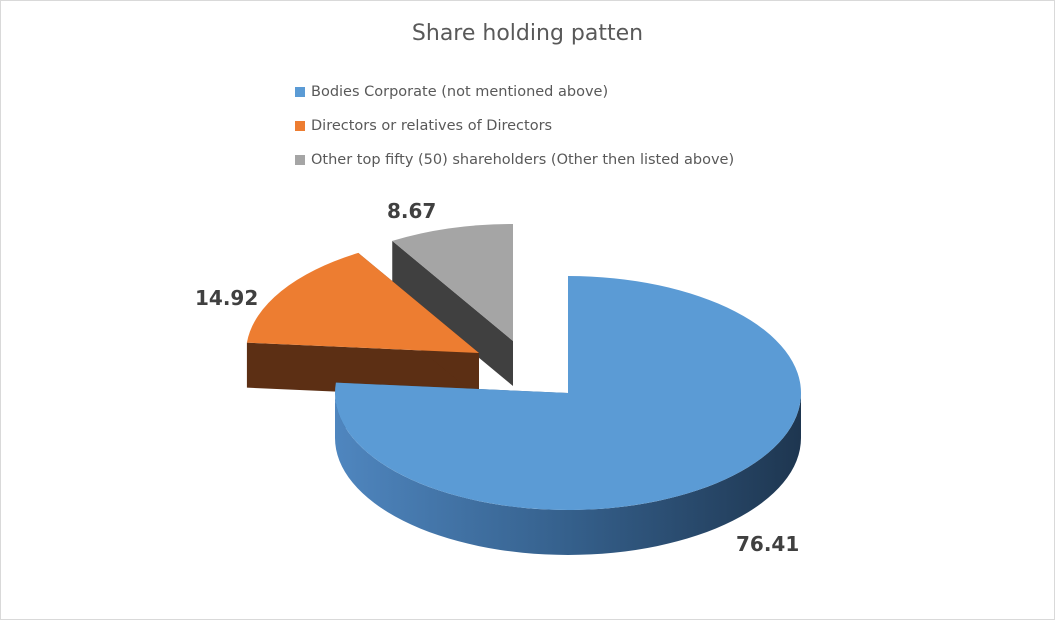 The image size is (1055, 620). Describe the element at coordinates (227, 298) in the screenshot. I see `data-label: 14.92` at that location.